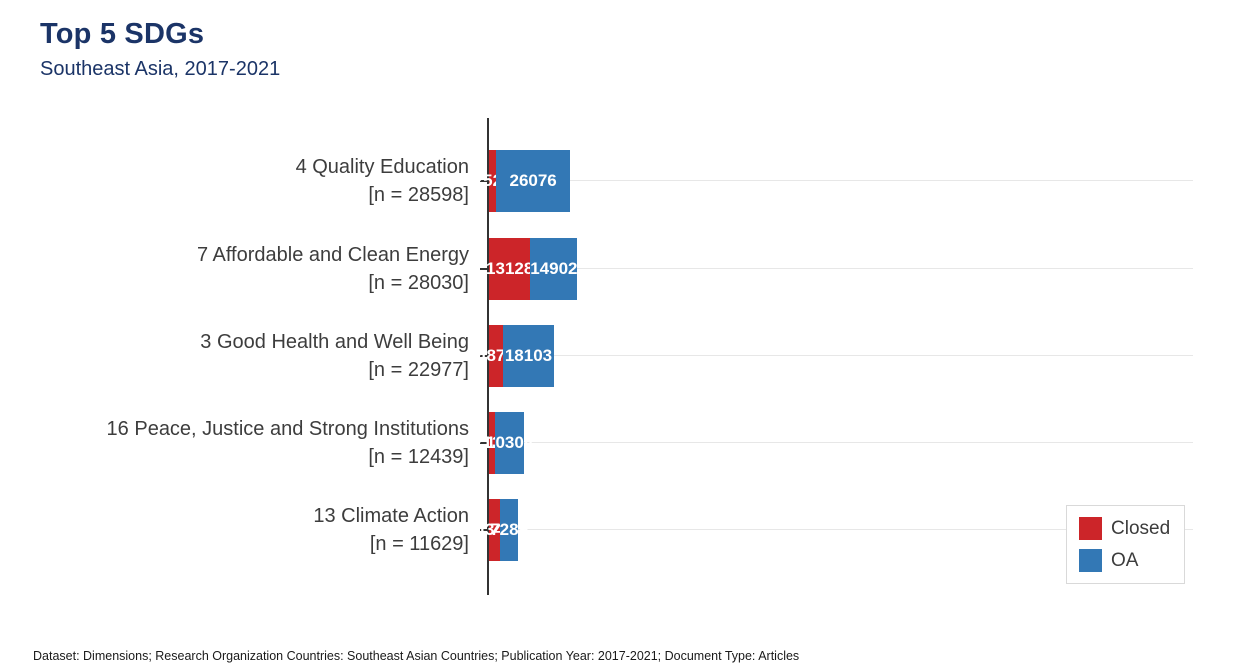  I want to click on bar-segment-oa: 26076, so click(533, 181).